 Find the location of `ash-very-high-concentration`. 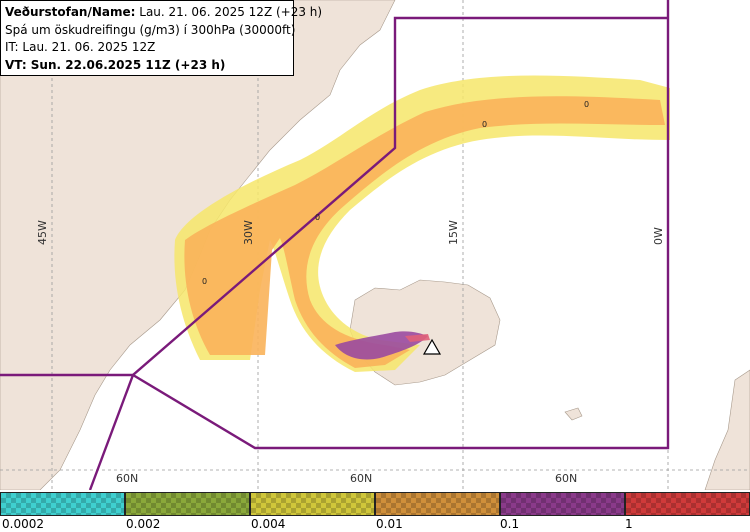

ash-very-high-concentration is located at coordinates (417, 338).